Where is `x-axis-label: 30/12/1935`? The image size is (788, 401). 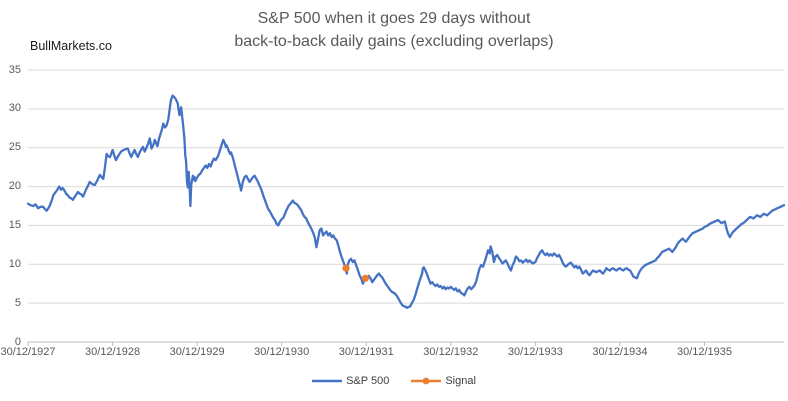
x-axis-label: 30/12/1935 is located at coordinates (704, 352).